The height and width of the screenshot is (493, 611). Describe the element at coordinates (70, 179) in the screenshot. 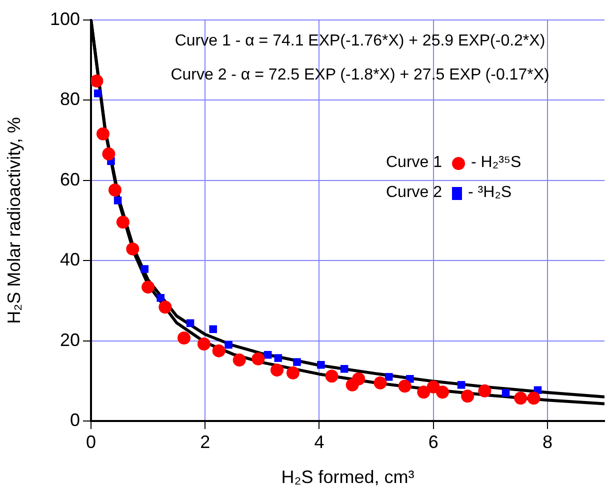

I see `y-tick-label: 60` at that location.